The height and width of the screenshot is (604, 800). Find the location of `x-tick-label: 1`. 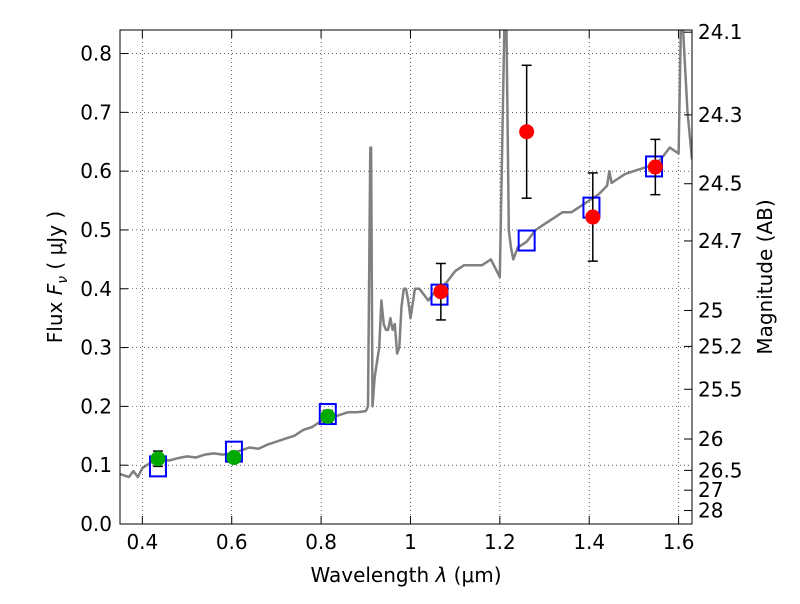

x-tick-label: 1 is located at coordinates (410, 542).